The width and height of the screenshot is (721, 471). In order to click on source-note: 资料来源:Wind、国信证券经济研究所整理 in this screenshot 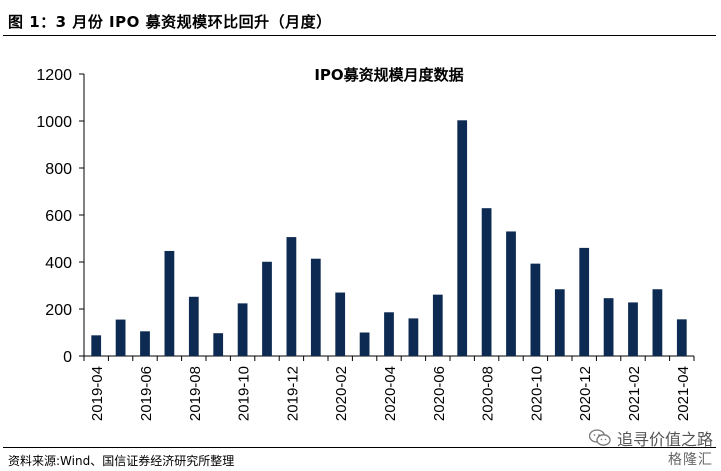, I will do `click(121, 461)`.